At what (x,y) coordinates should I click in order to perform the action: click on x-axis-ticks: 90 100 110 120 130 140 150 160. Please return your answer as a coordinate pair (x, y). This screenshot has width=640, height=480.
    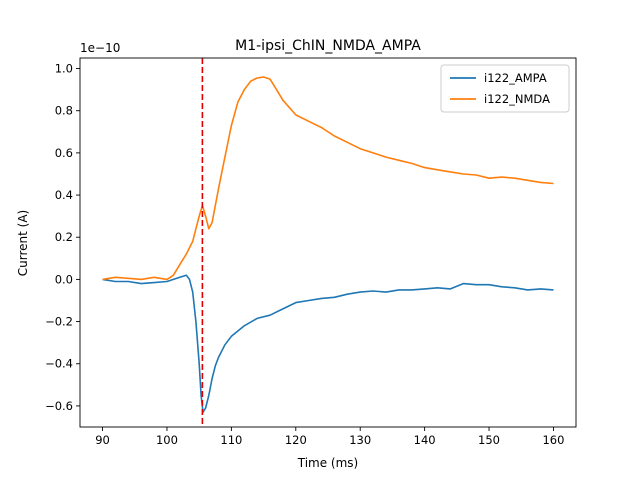
    Looking at the image, I should click on (329, 437).